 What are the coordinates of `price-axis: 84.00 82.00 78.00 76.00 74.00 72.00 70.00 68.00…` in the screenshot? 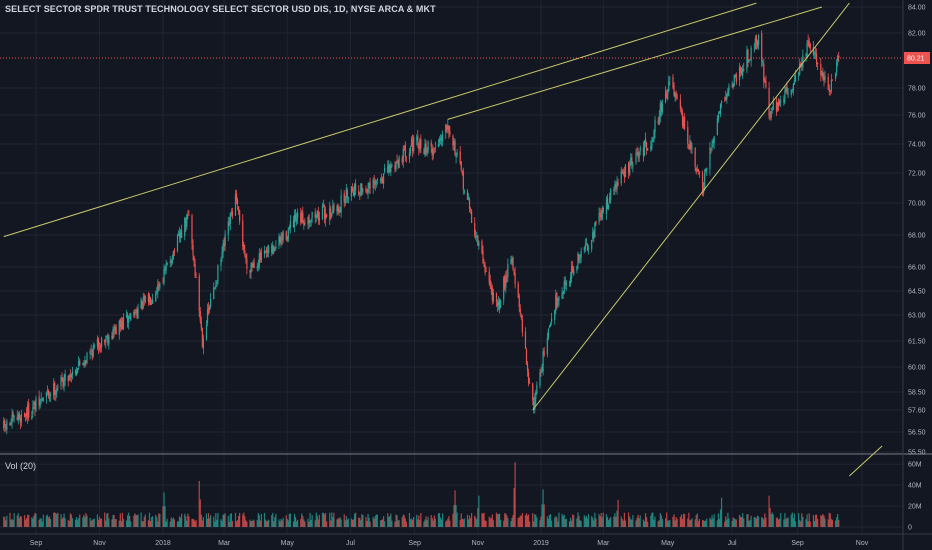 It's located at (917, 231).